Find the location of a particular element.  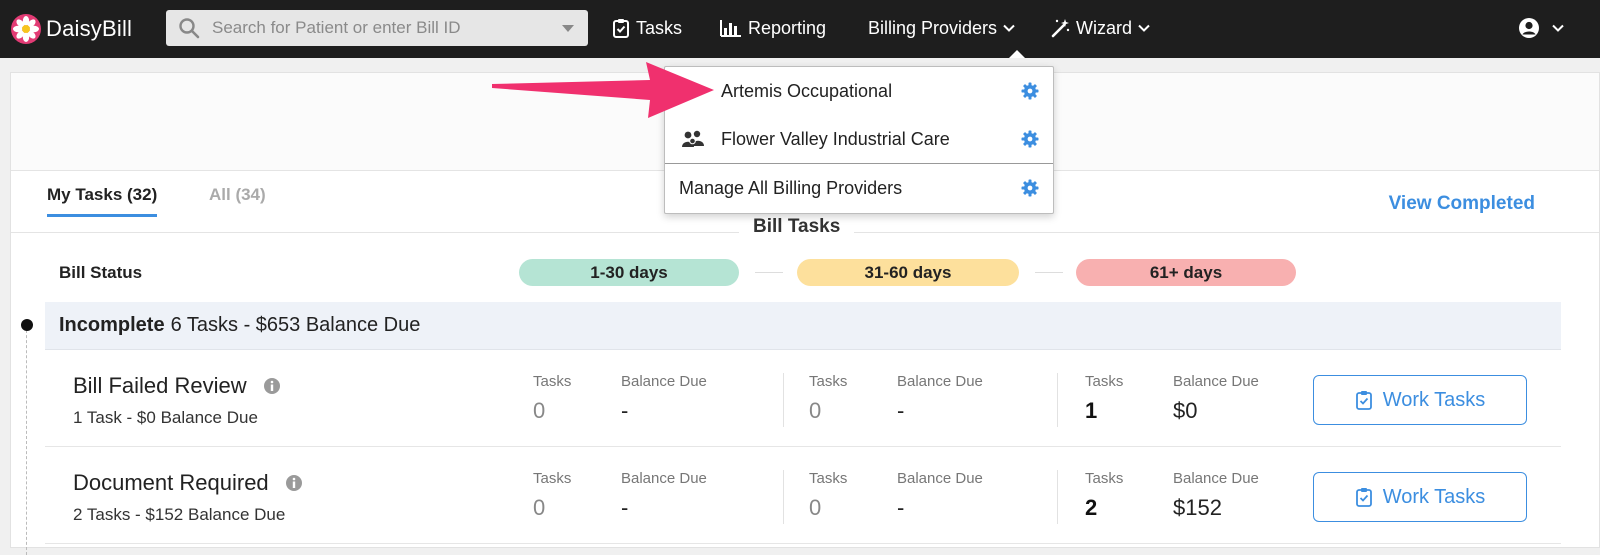

billing-providers-dropdown: Artemis Occupational Flower Vall is located at coordinates (859, 140).